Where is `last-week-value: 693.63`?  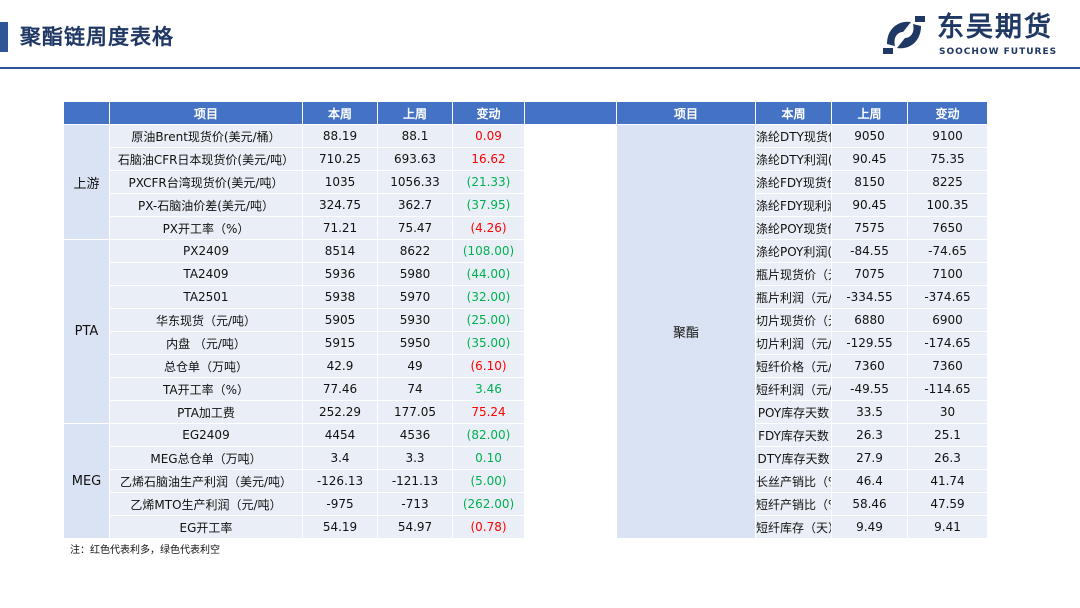 last-week-value: 693.63 is located at coordinates (415, 159).